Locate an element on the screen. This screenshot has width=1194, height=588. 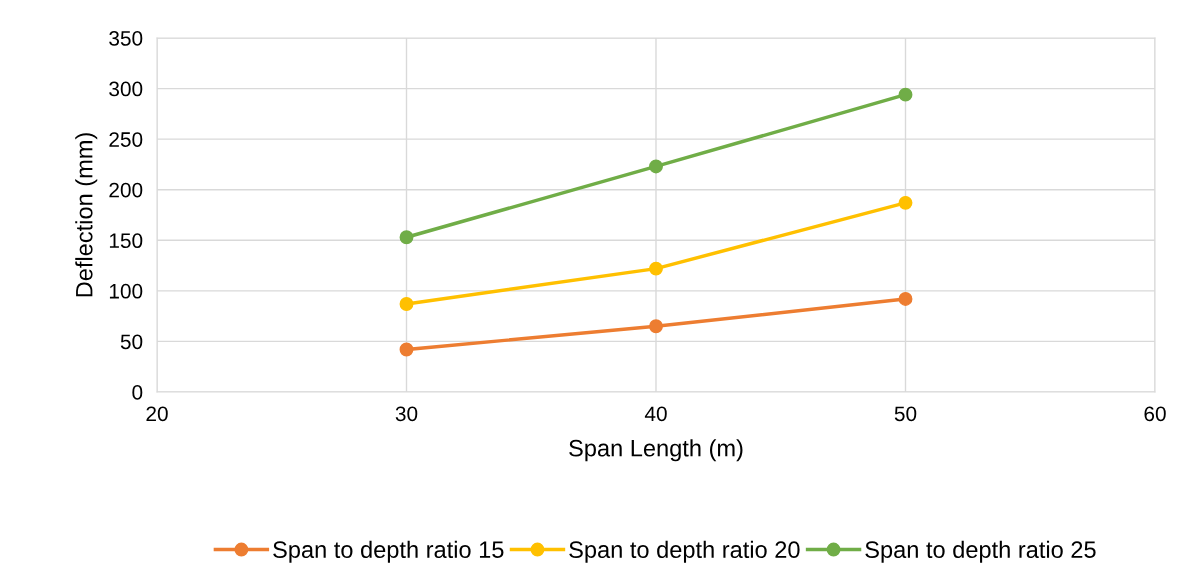
y-tick-label: 0 is located at coordinates (137, 392).